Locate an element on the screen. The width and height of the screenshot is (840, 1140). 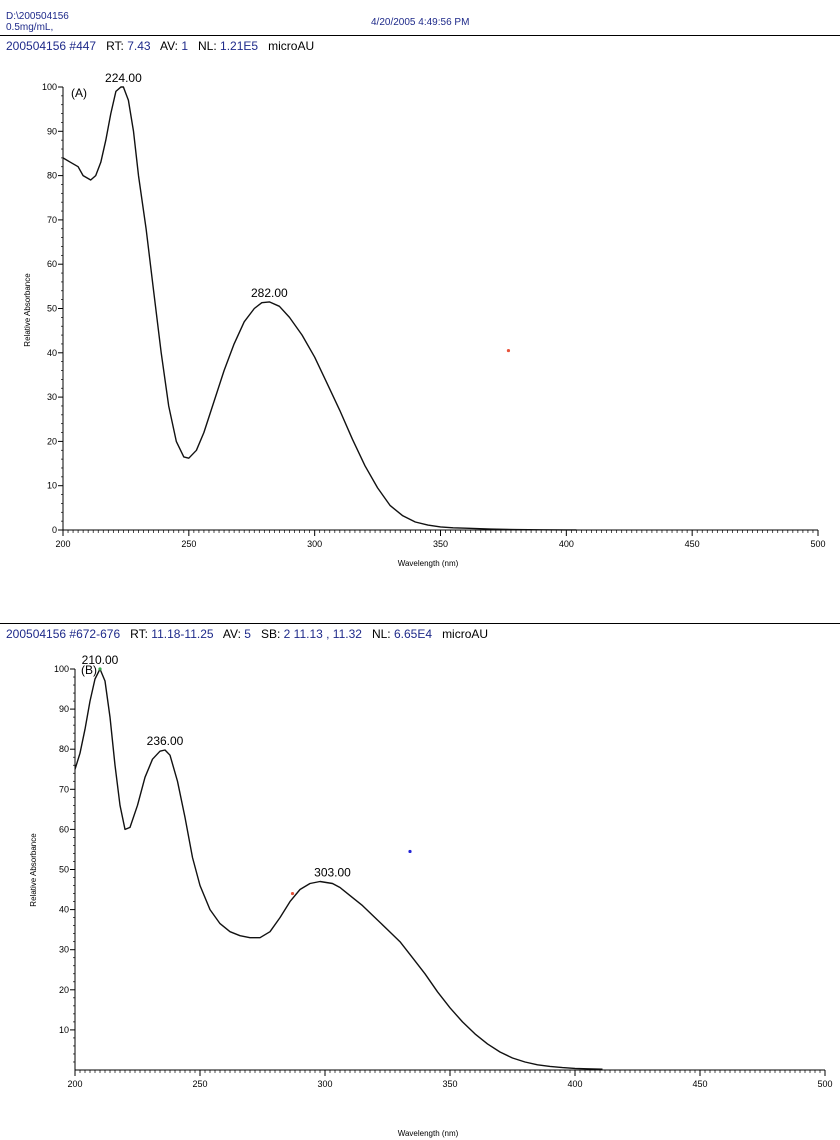
panel-b-rt-value: 11.18-11.25 is located at coordinates (182, 634).